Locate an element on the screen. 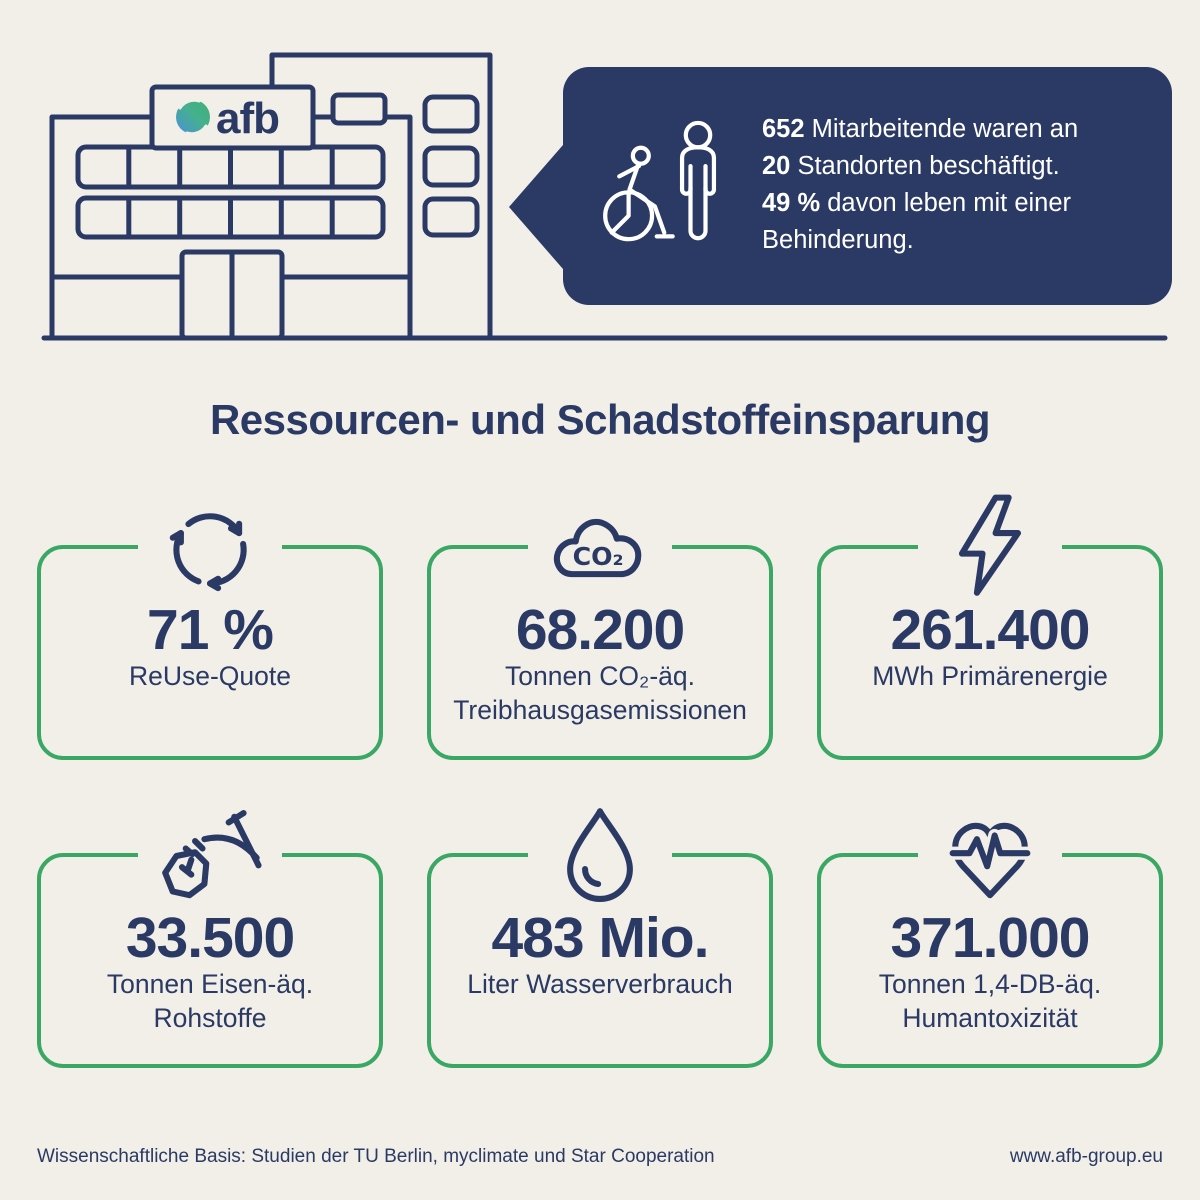  wheelchair-and-person-icon is located at coordinates (660, 181).